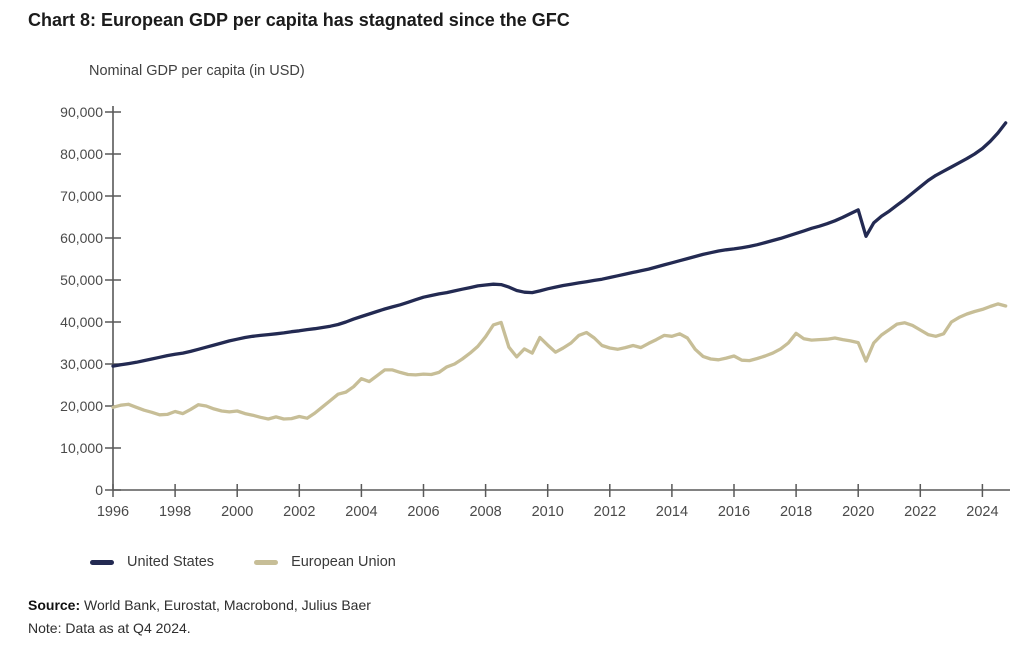 The image size is (1036, 646). I want to click on x-tick-label: 2018, so click(796, 512).